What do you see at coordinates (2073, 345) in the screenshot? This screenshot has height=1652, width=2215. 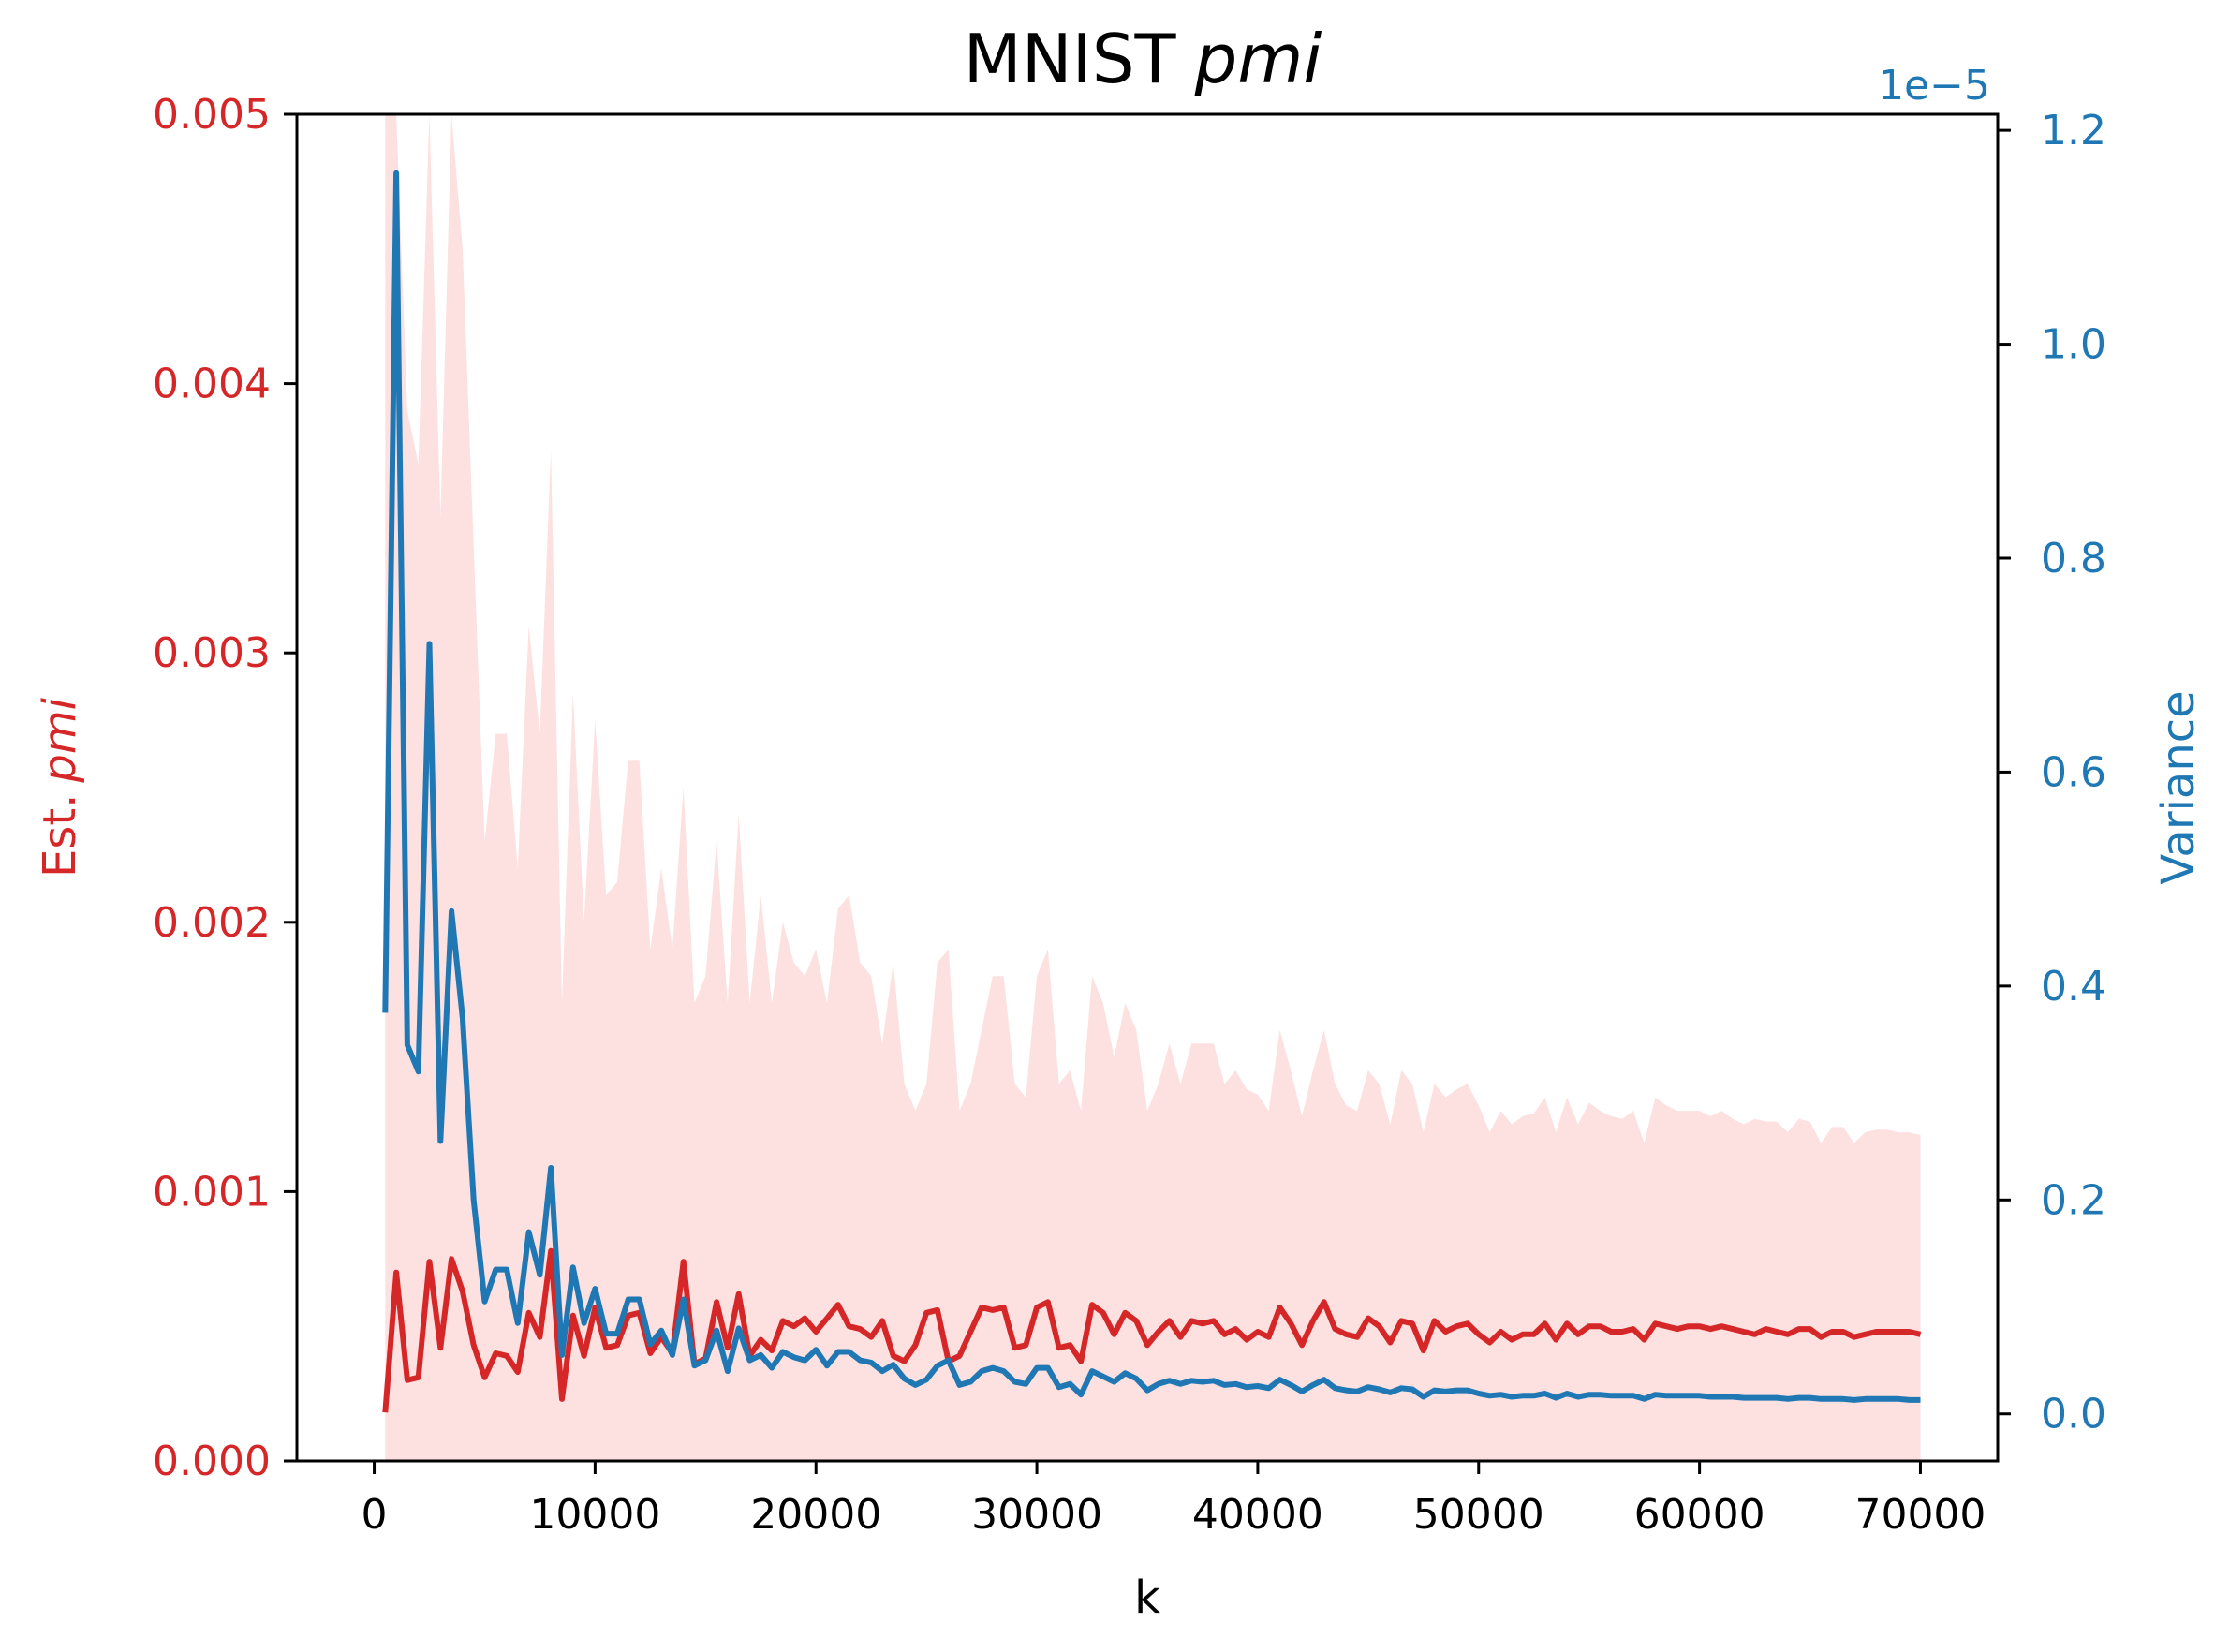 I see `y-right-tick-label: 1.0` at bounding box center [2073, 345].